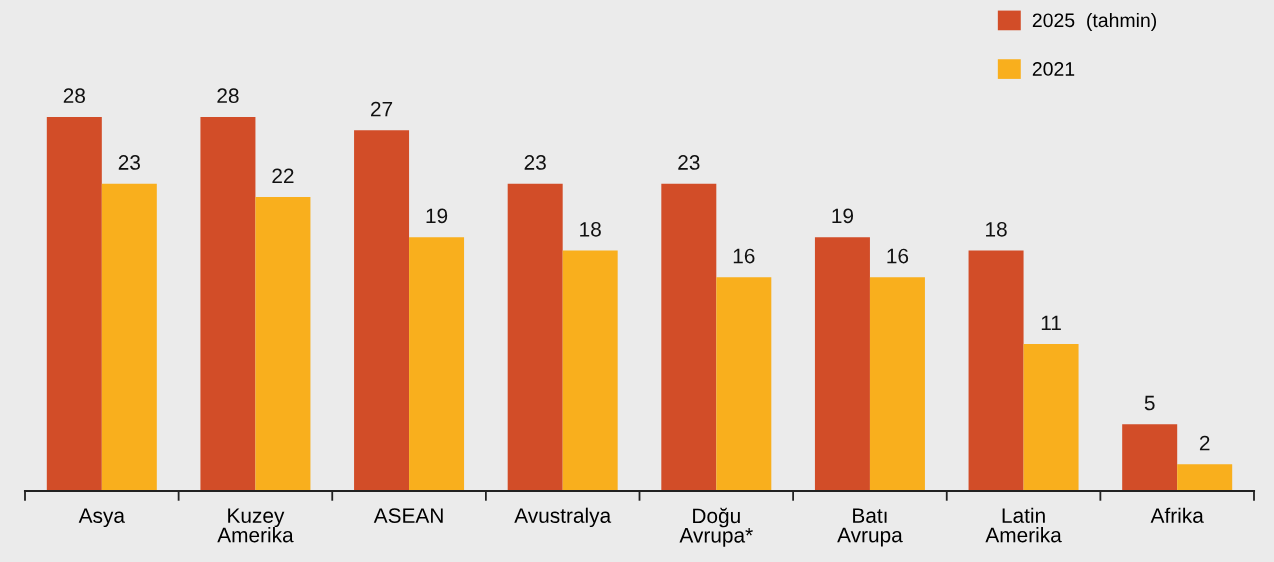 Image resolution: width=1274 pixels, height=562 pixels. What do you see at coordinates (1053, 69) in the screenshot?
I see `legend-label: 2021` at bounding box center [1053, 69].